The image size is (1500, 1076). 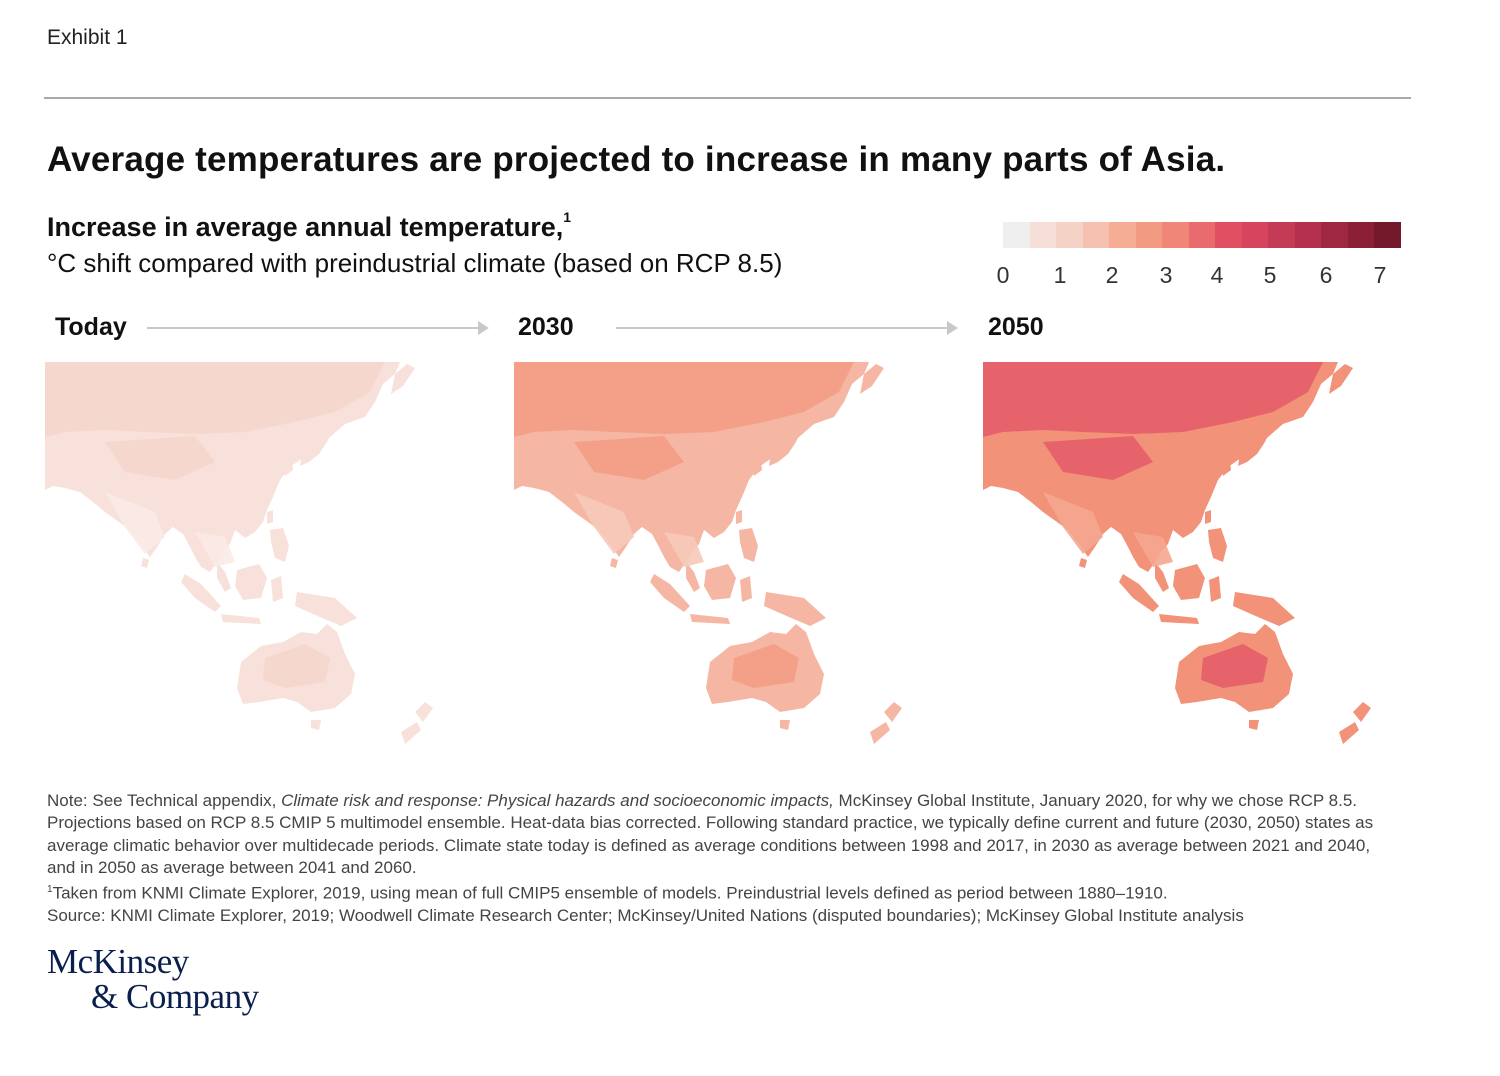 I want to click on legend-tick-7: 7, so click(x=1380, y=275).